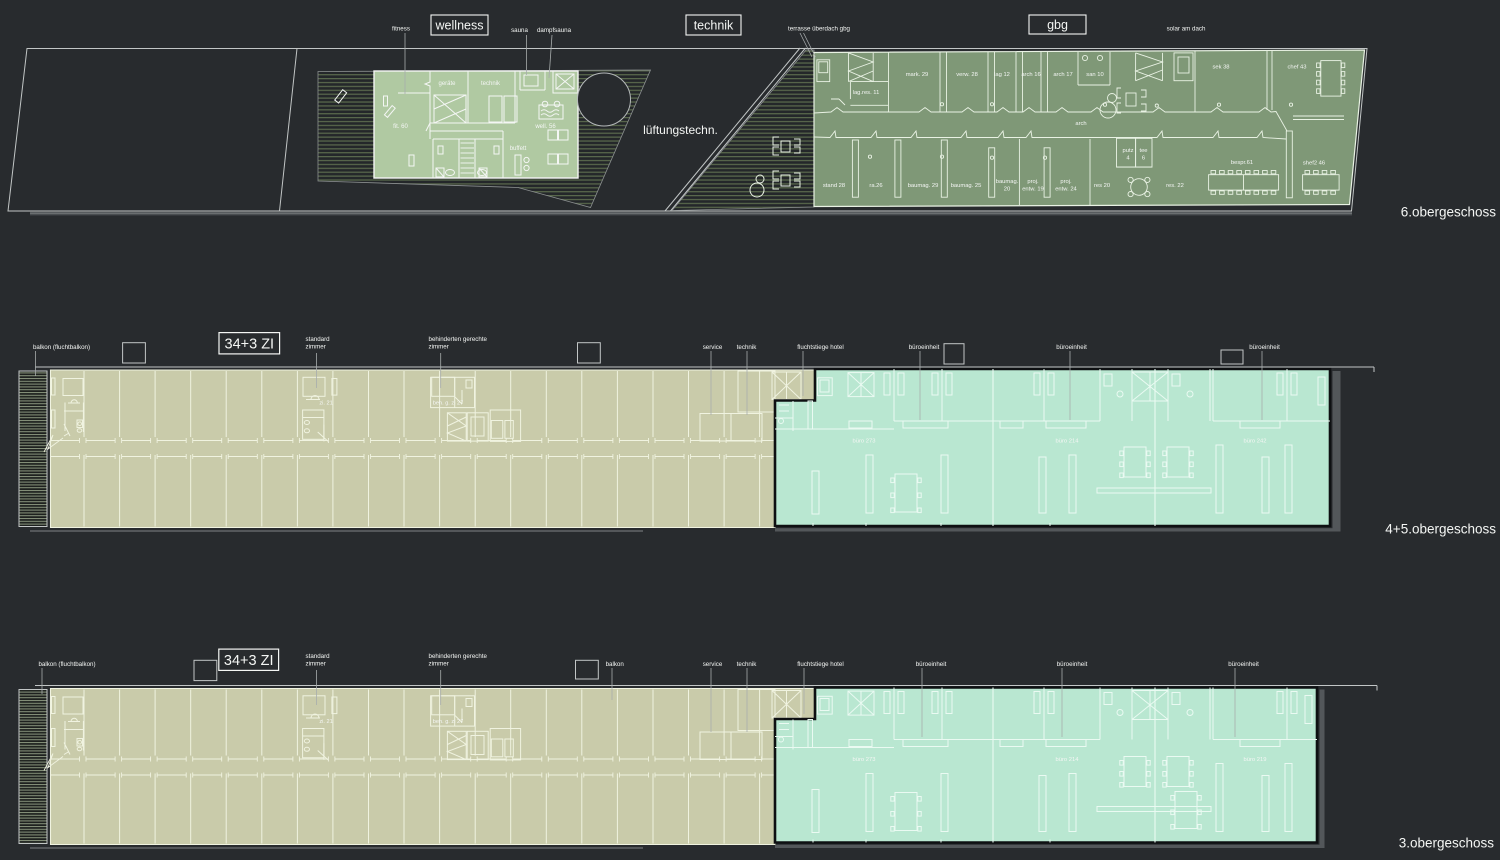  I want to click on svg-text: lüftungstechn., so click(680, 130).